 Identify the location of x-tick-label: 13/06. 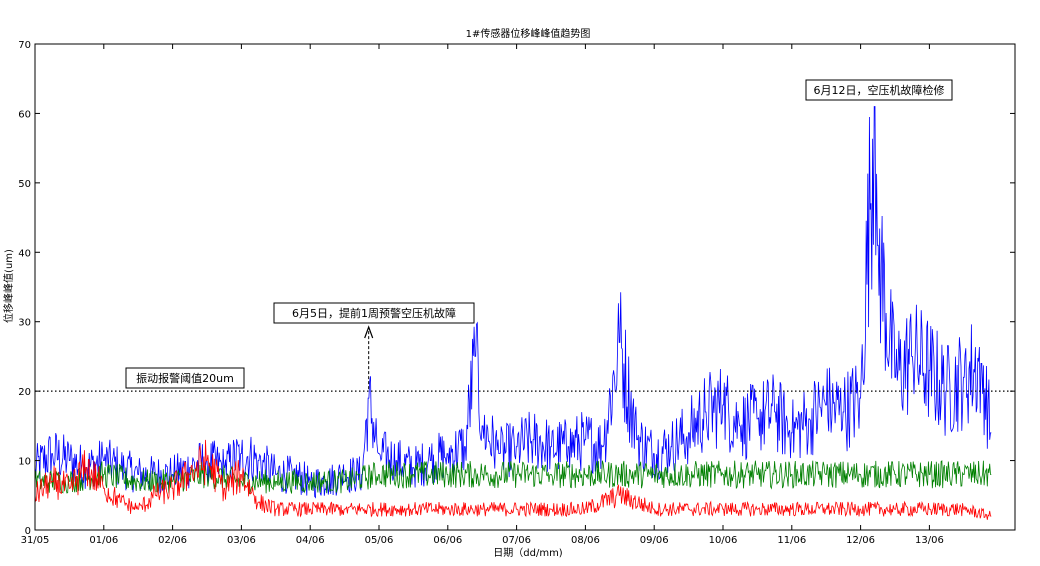
(929, 540).